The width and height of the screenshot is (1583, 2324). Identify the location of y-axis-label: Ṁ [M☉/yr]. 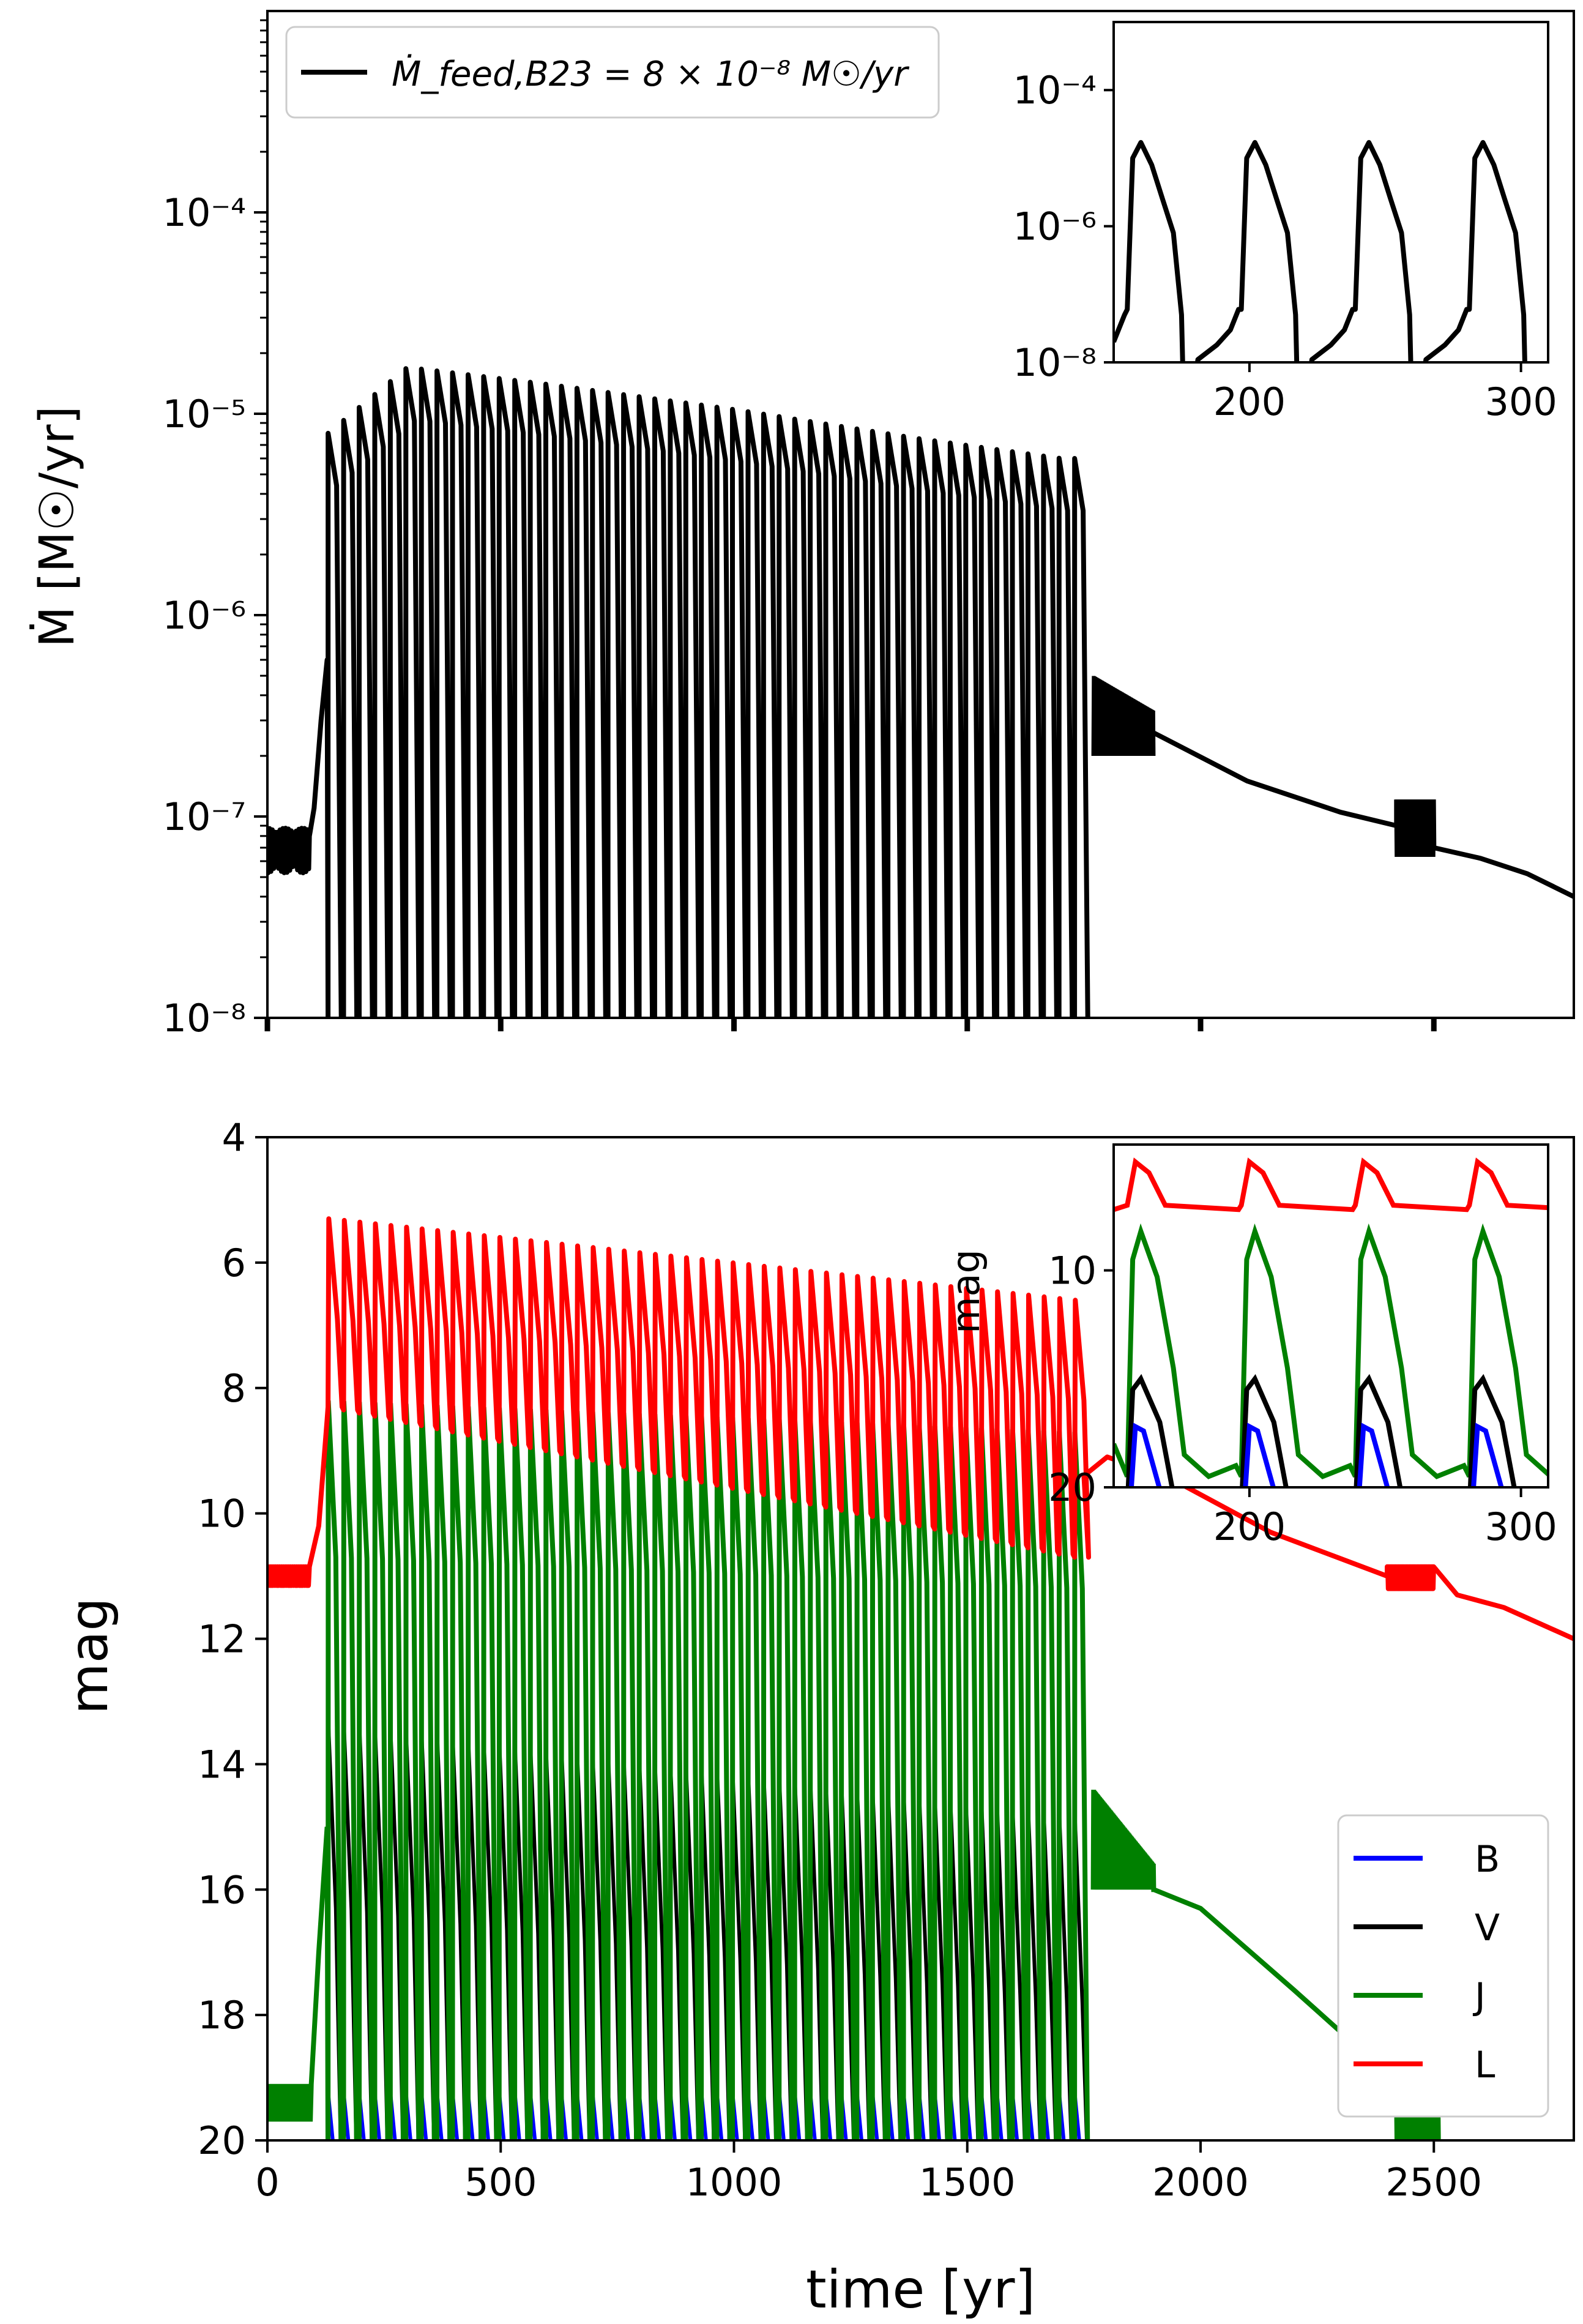
(57, 527).